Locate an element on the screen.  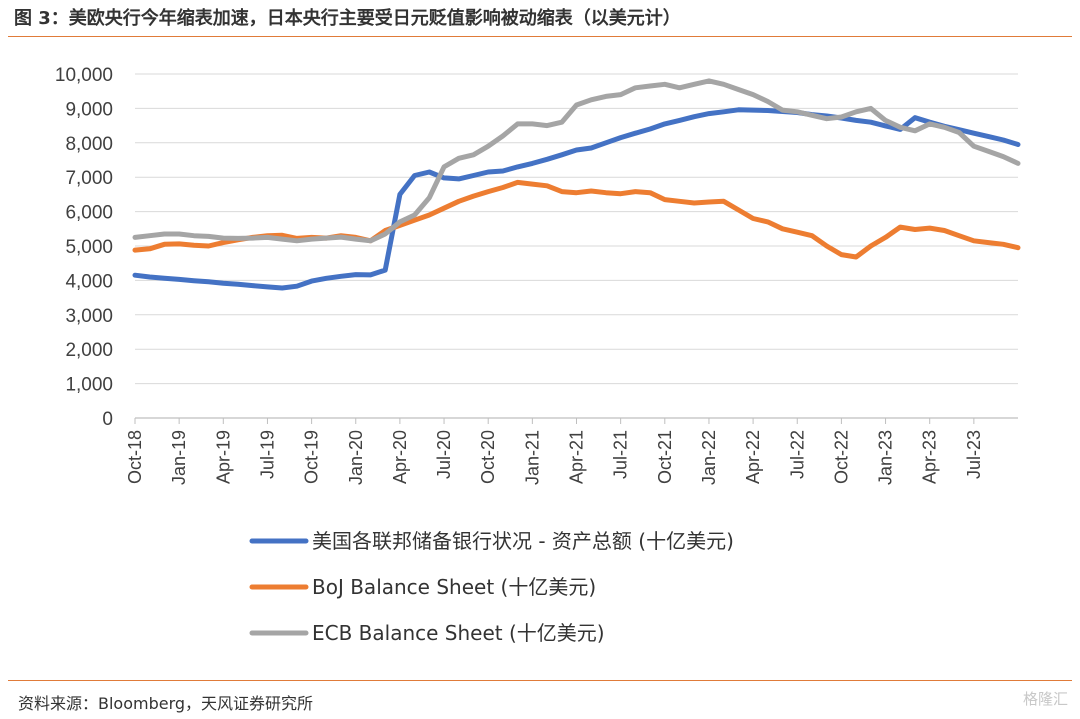
x-tick-label: Apr-22 is located at coordinates (753, 457).